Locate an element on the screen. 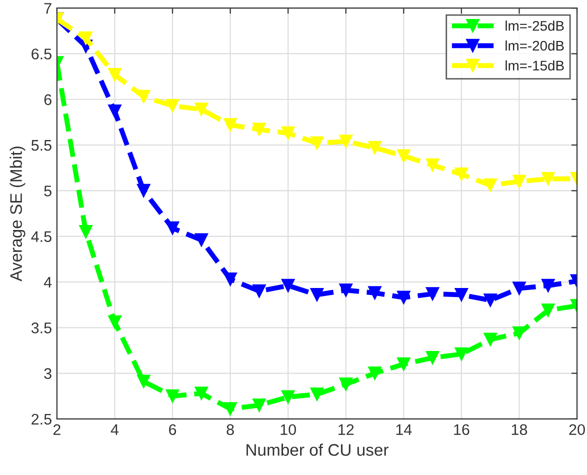 The width and height of the screenshot is (587, 475). y-tick-label: 5 is located at coordinates (48, 191).